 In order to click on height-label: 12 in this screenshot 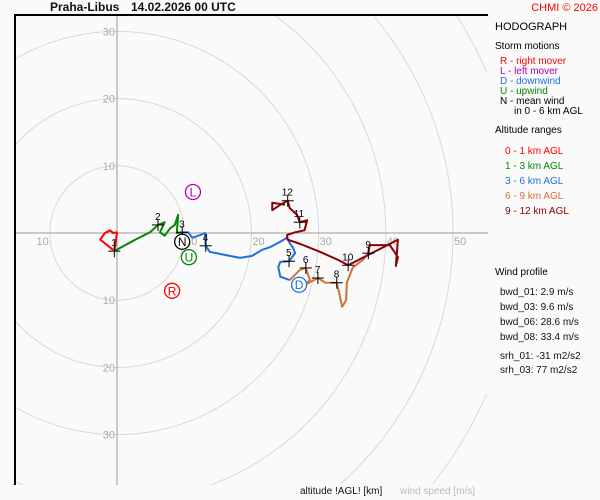, I will do `click(288, 193)`.